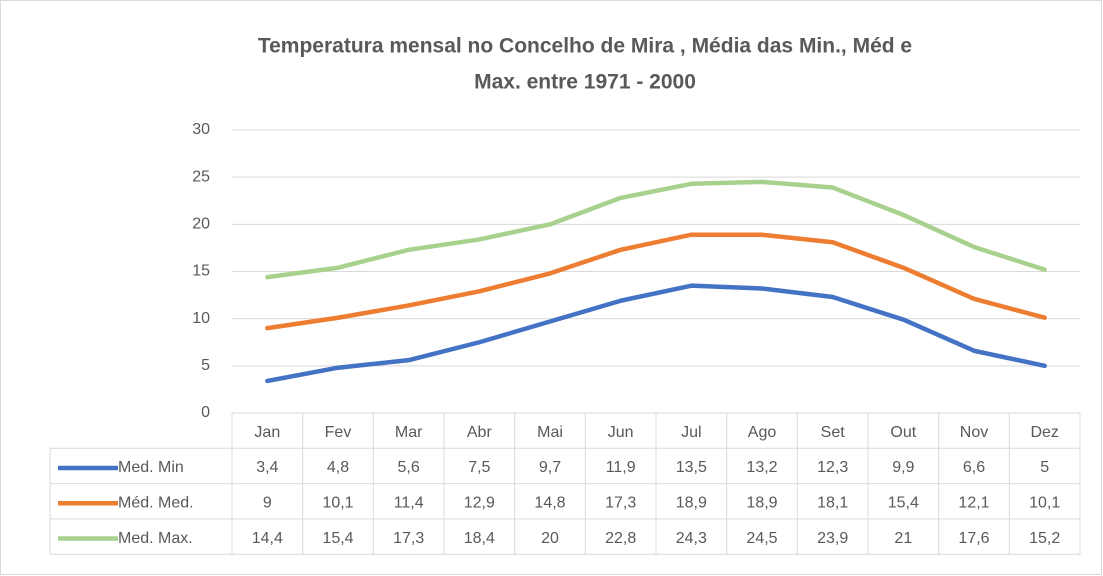 This screenshot has width=1103, height=576. I want to click on table-value: 11,9, so click(621, 467).